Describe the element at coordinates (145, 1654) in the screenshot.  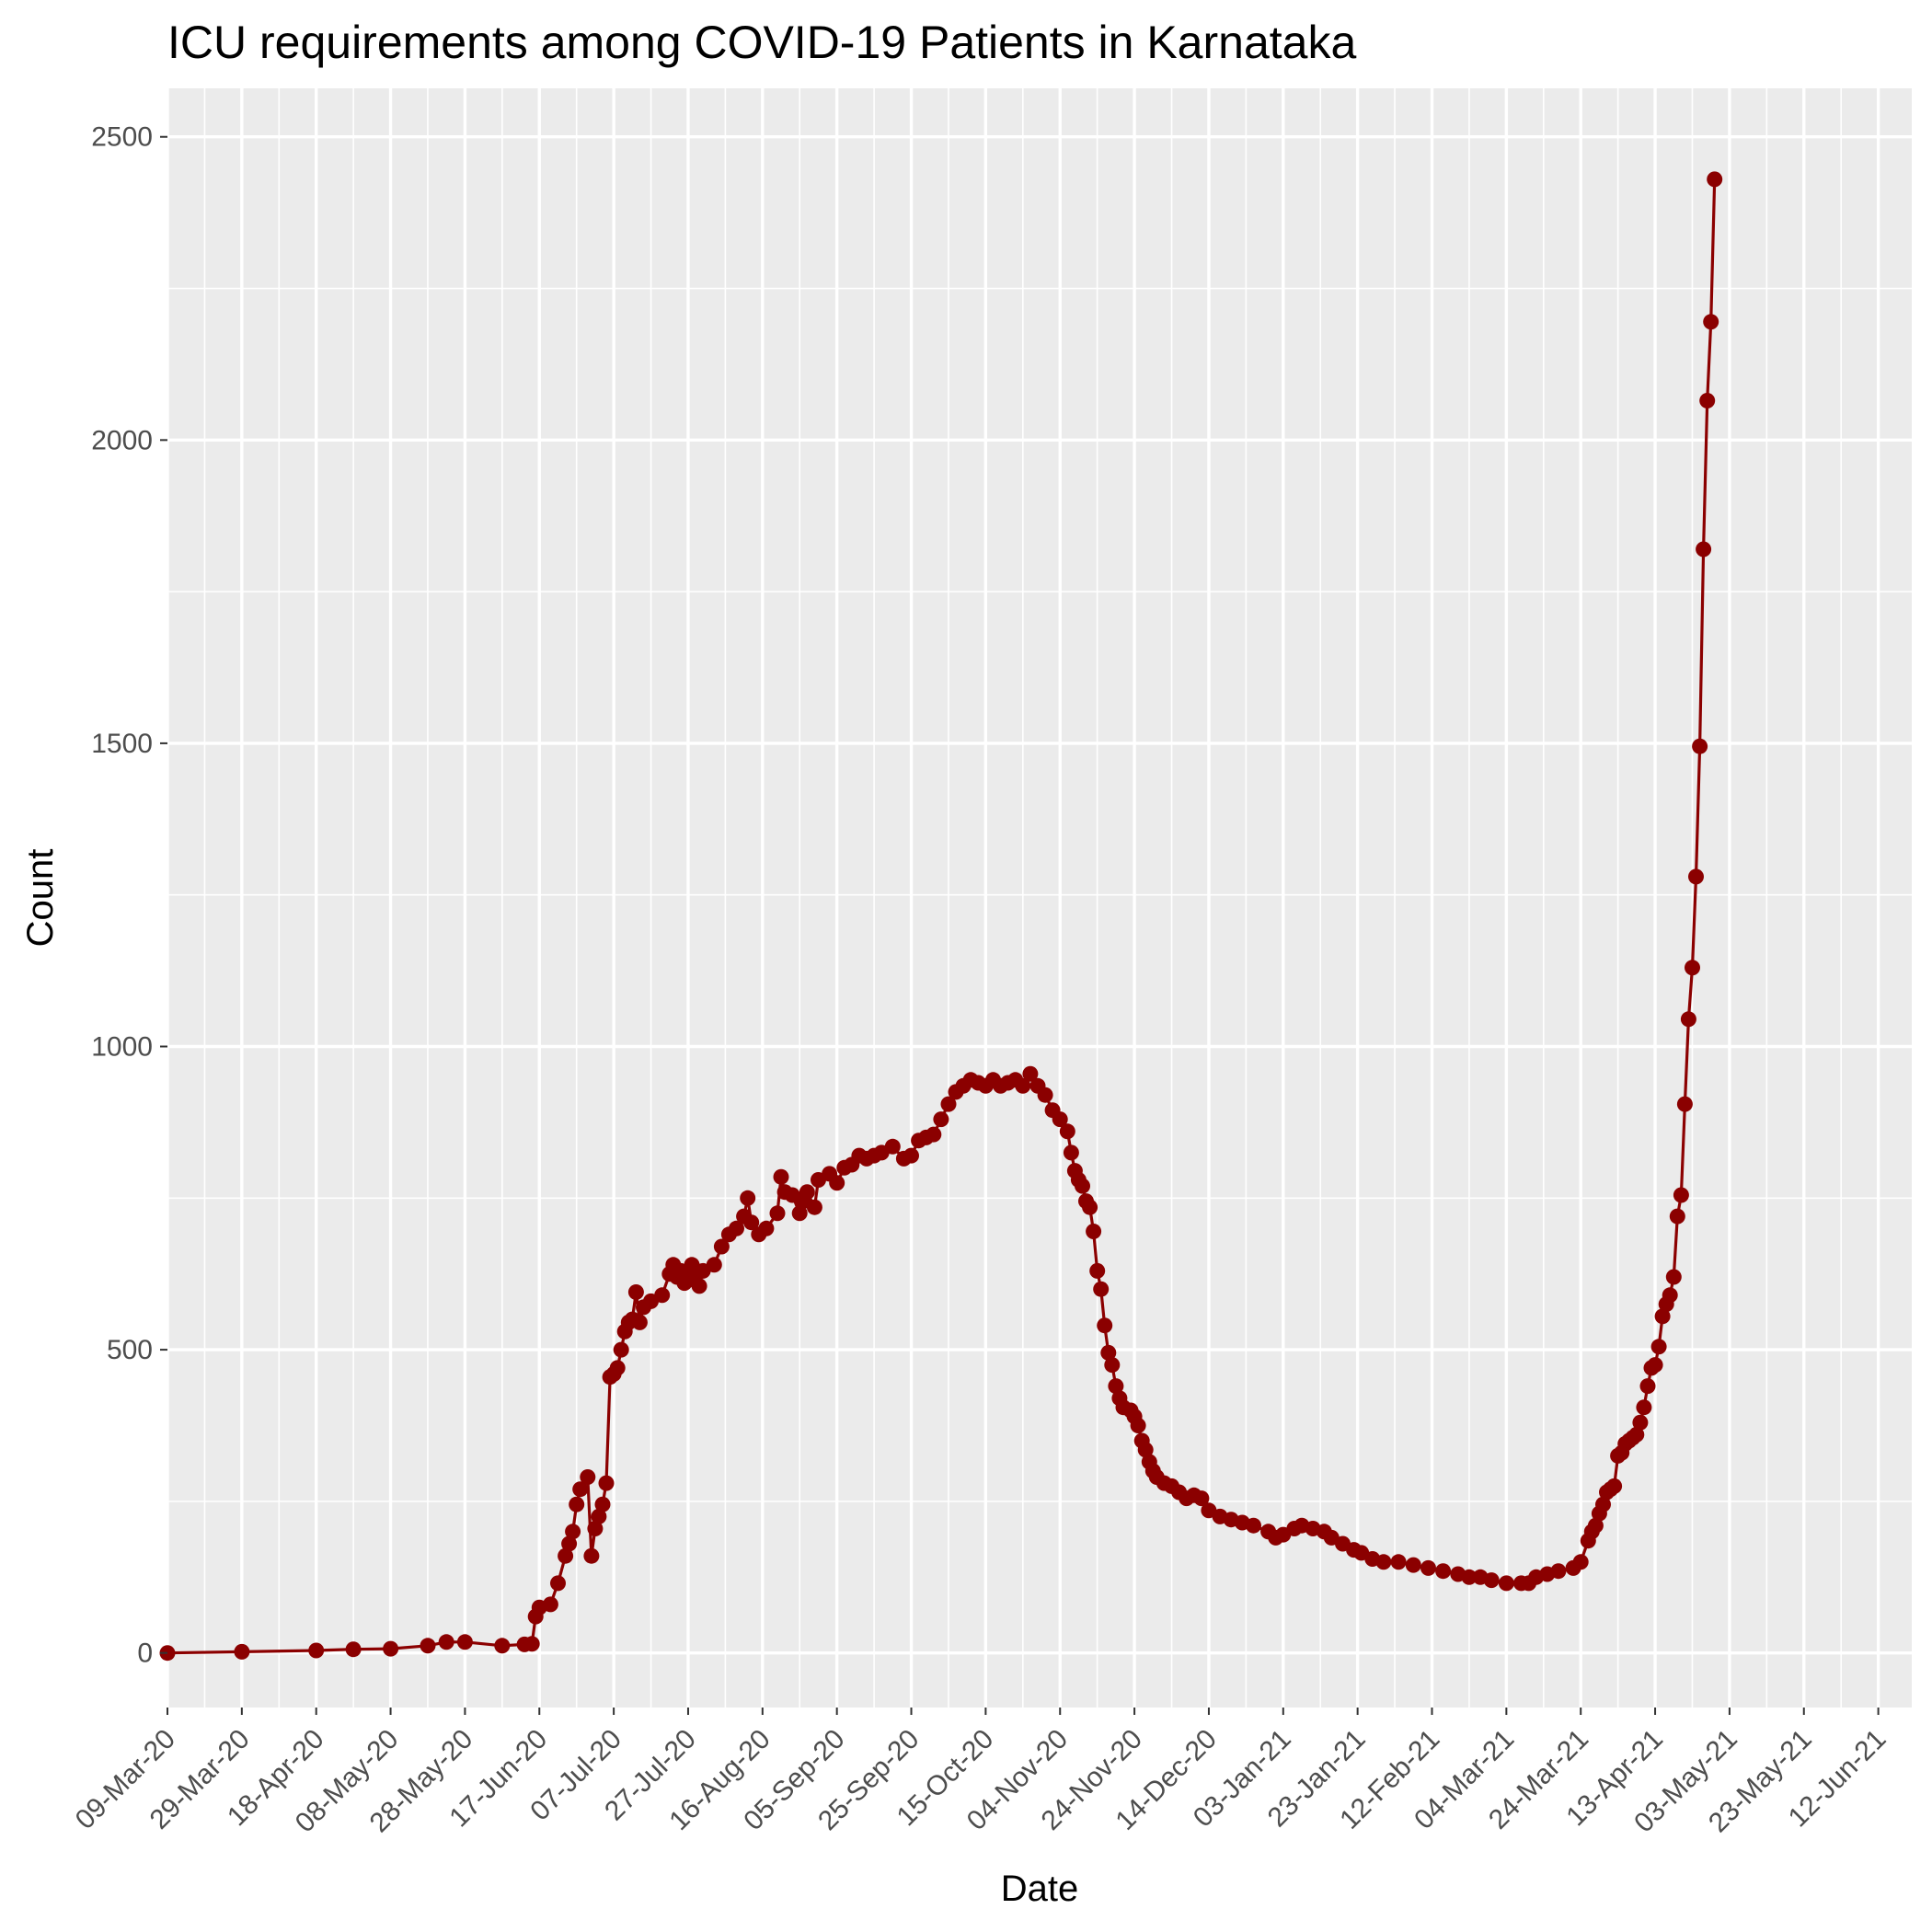
I see `y-tick-label: 0` at that location.